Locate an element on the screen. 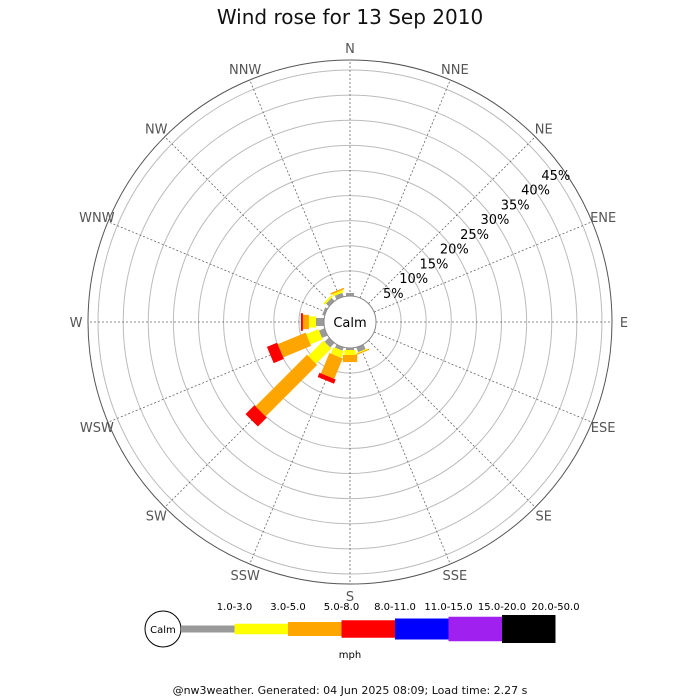 Image resolution: width=700 pixels, height=700 pixels. legend-bin-label-4: 11.0-15.0 is located at coordinates (448, 607).